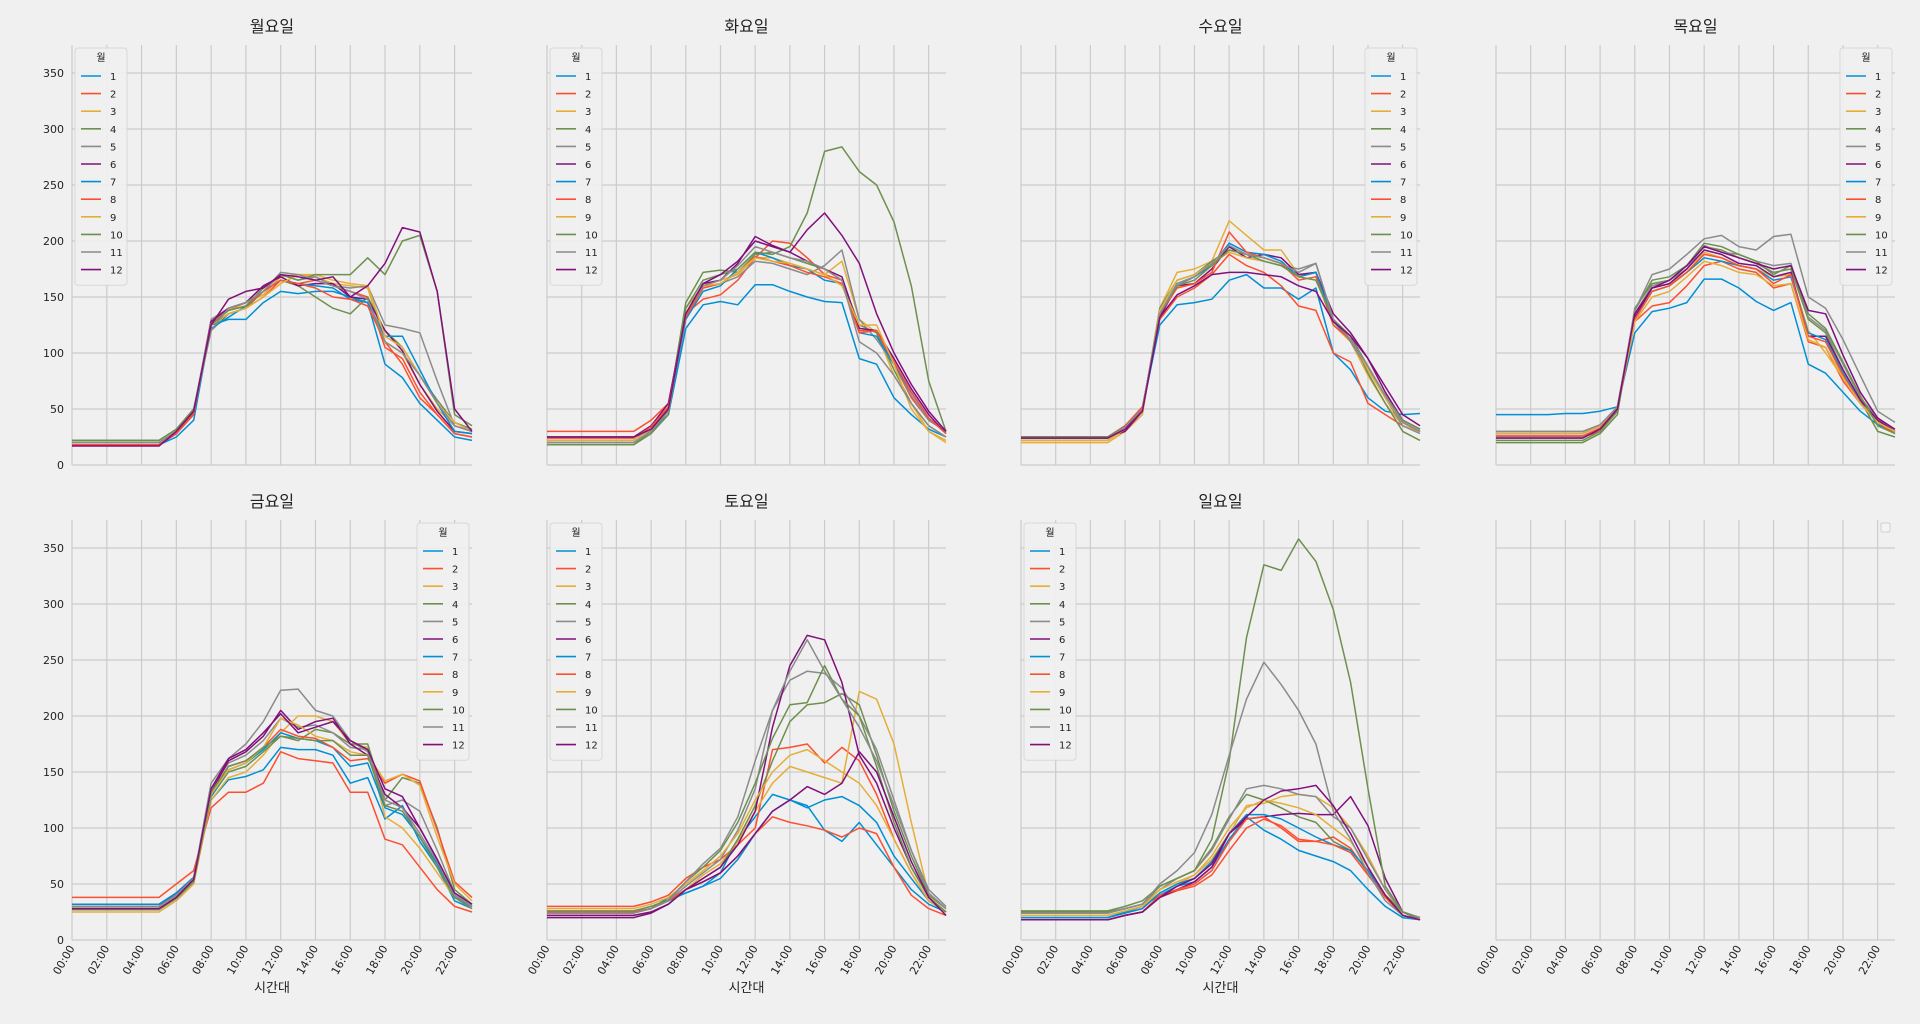 This screenshot has width=1920, height=1024. I want to click on y-tick-label: 150, so click(53, 297).